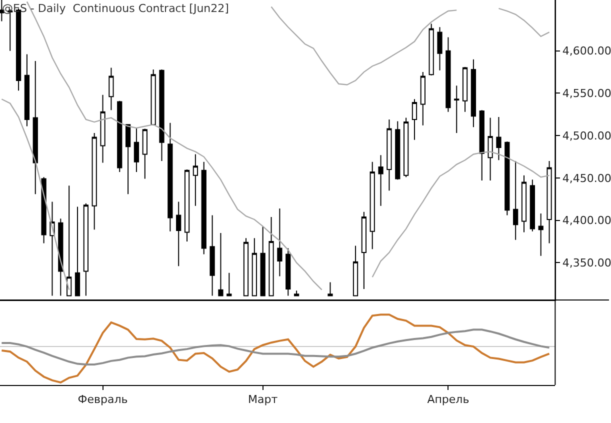 Image resolution: width=611 pixels, height=423 pixels. I want to click on x-tick-label: Февраль, so click(103, 399).